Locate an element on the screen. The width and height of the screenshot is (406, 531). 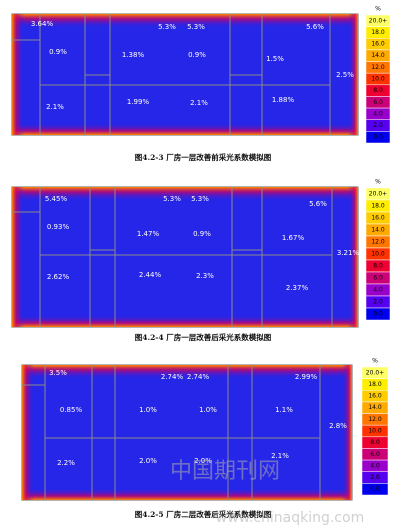
value-label: 1.1% is located at coordinates (284, 410).